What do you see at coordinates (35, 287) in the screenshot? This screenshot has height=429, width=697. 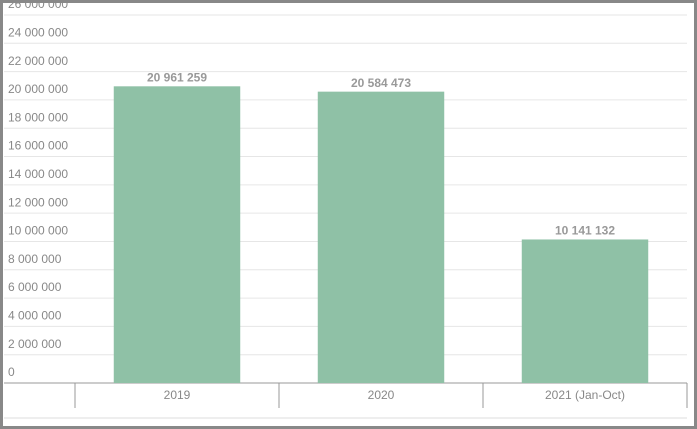 I see `y-tick-label: 6 000 000` at bounding box center [35, 287].